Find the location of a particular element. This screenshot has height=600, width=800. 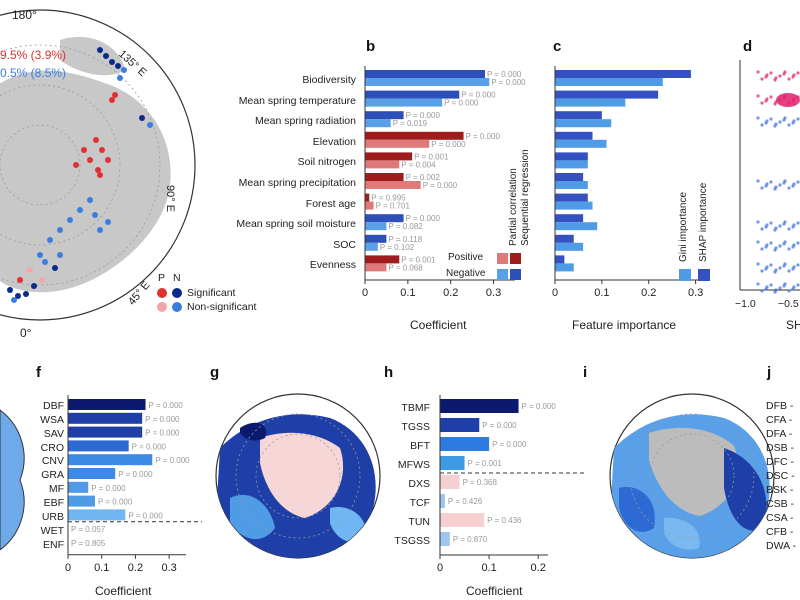

chart-f-tick-label: 0 is located at coordinates (68, 568).